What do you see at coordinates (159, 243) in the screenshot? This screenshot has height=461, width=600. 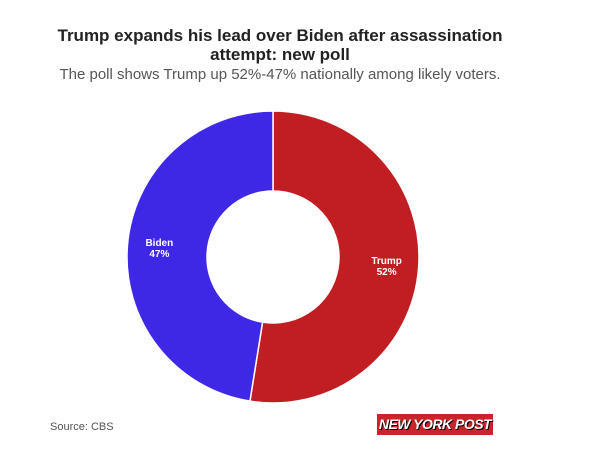 I see `data-label-name: Biden` at bounding box center [159, 243].